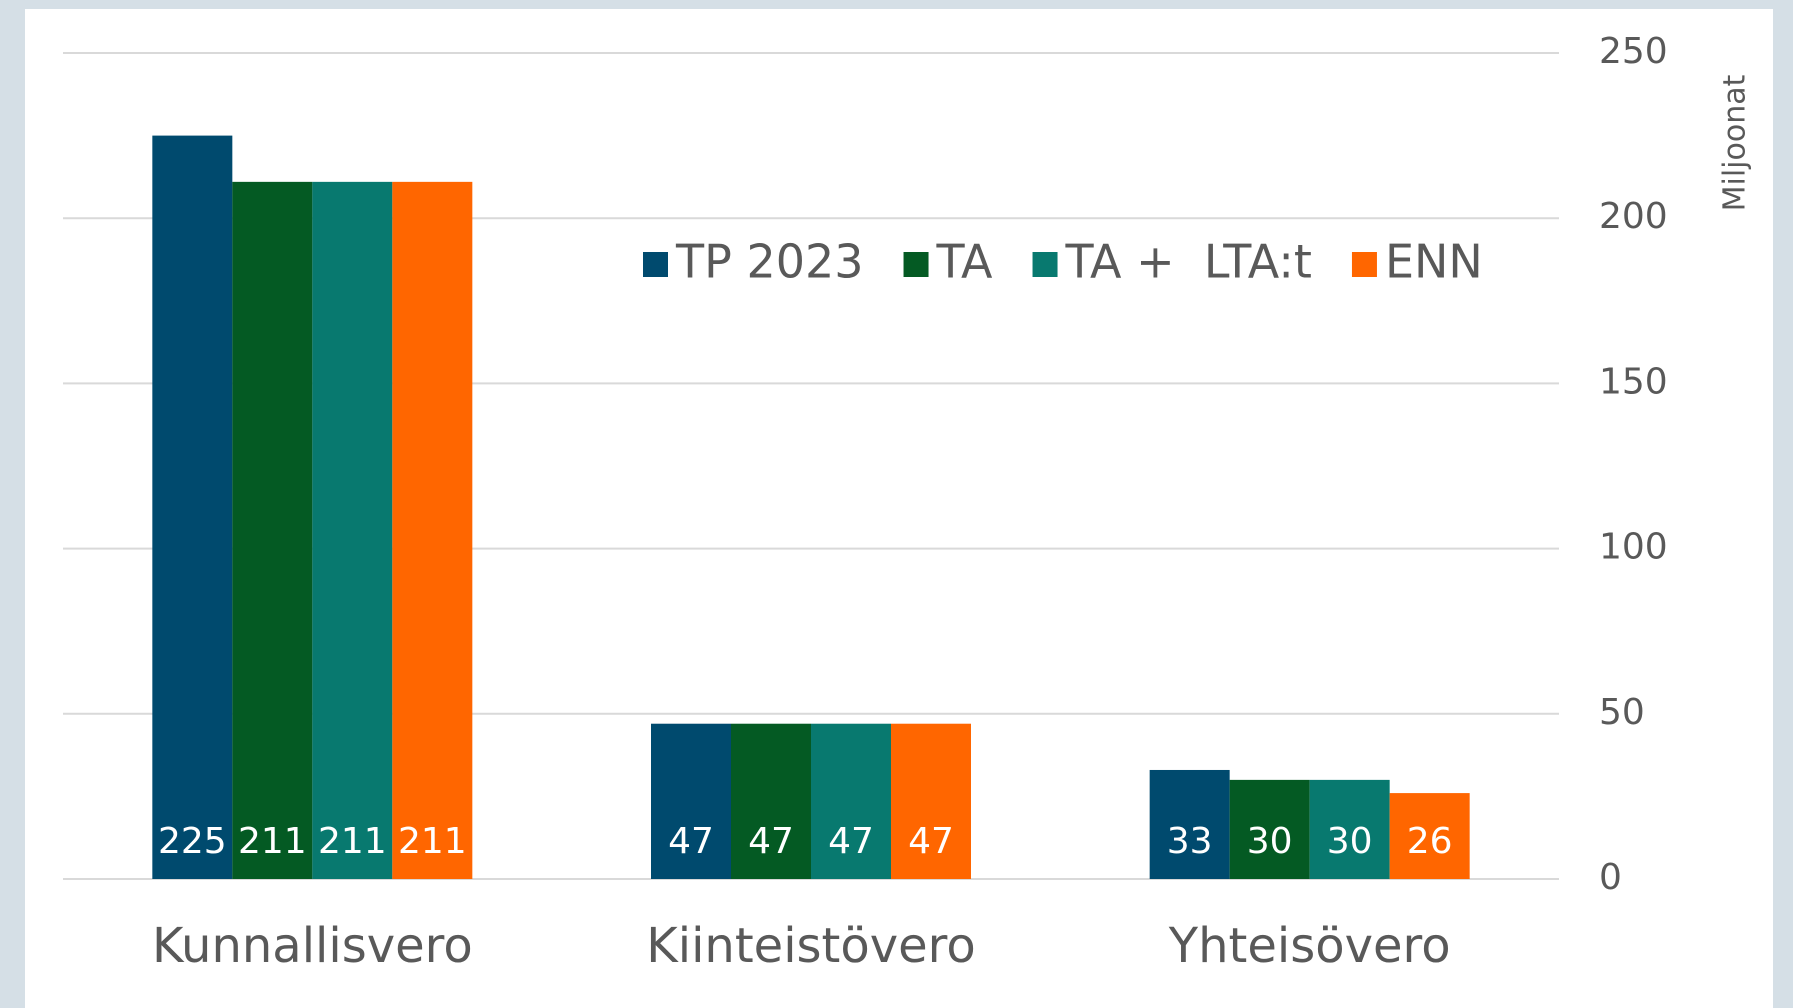 This screenshot has height=1008, width=1793. I want to click on y-tick-label: 200, so click(1633, 216).